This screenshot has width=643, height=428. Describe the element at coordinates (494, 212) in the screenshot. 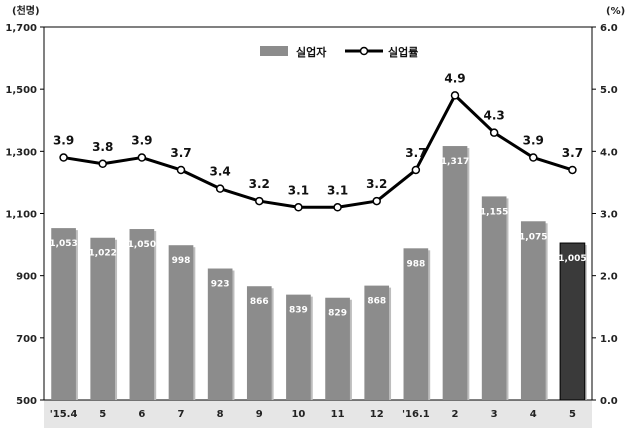

I see `bar-value-label: 1,155` at that location.